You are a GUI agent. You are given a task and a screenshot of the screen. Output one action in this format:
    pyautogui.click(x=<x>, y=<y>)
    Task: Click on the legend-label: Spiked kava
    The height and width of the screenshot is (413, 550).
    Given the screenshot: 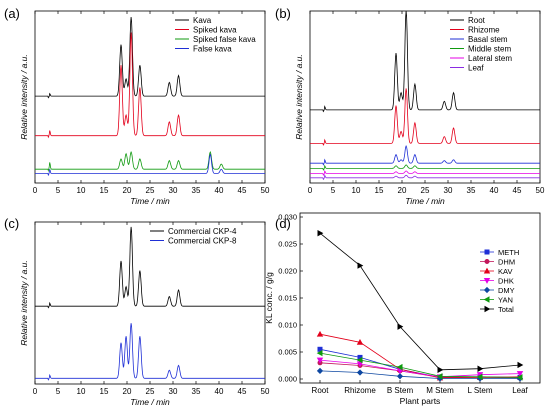 What is the action you would take?
    pyautogui.click(x=215, y=30)
    